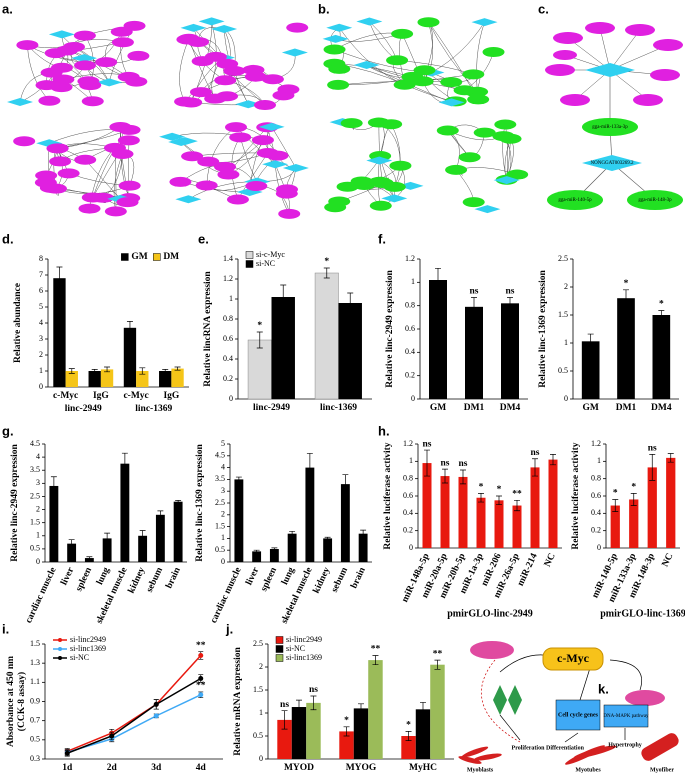  I want to click on x-axis-label: pmirGLO-linc-2949, so click(490, 613).